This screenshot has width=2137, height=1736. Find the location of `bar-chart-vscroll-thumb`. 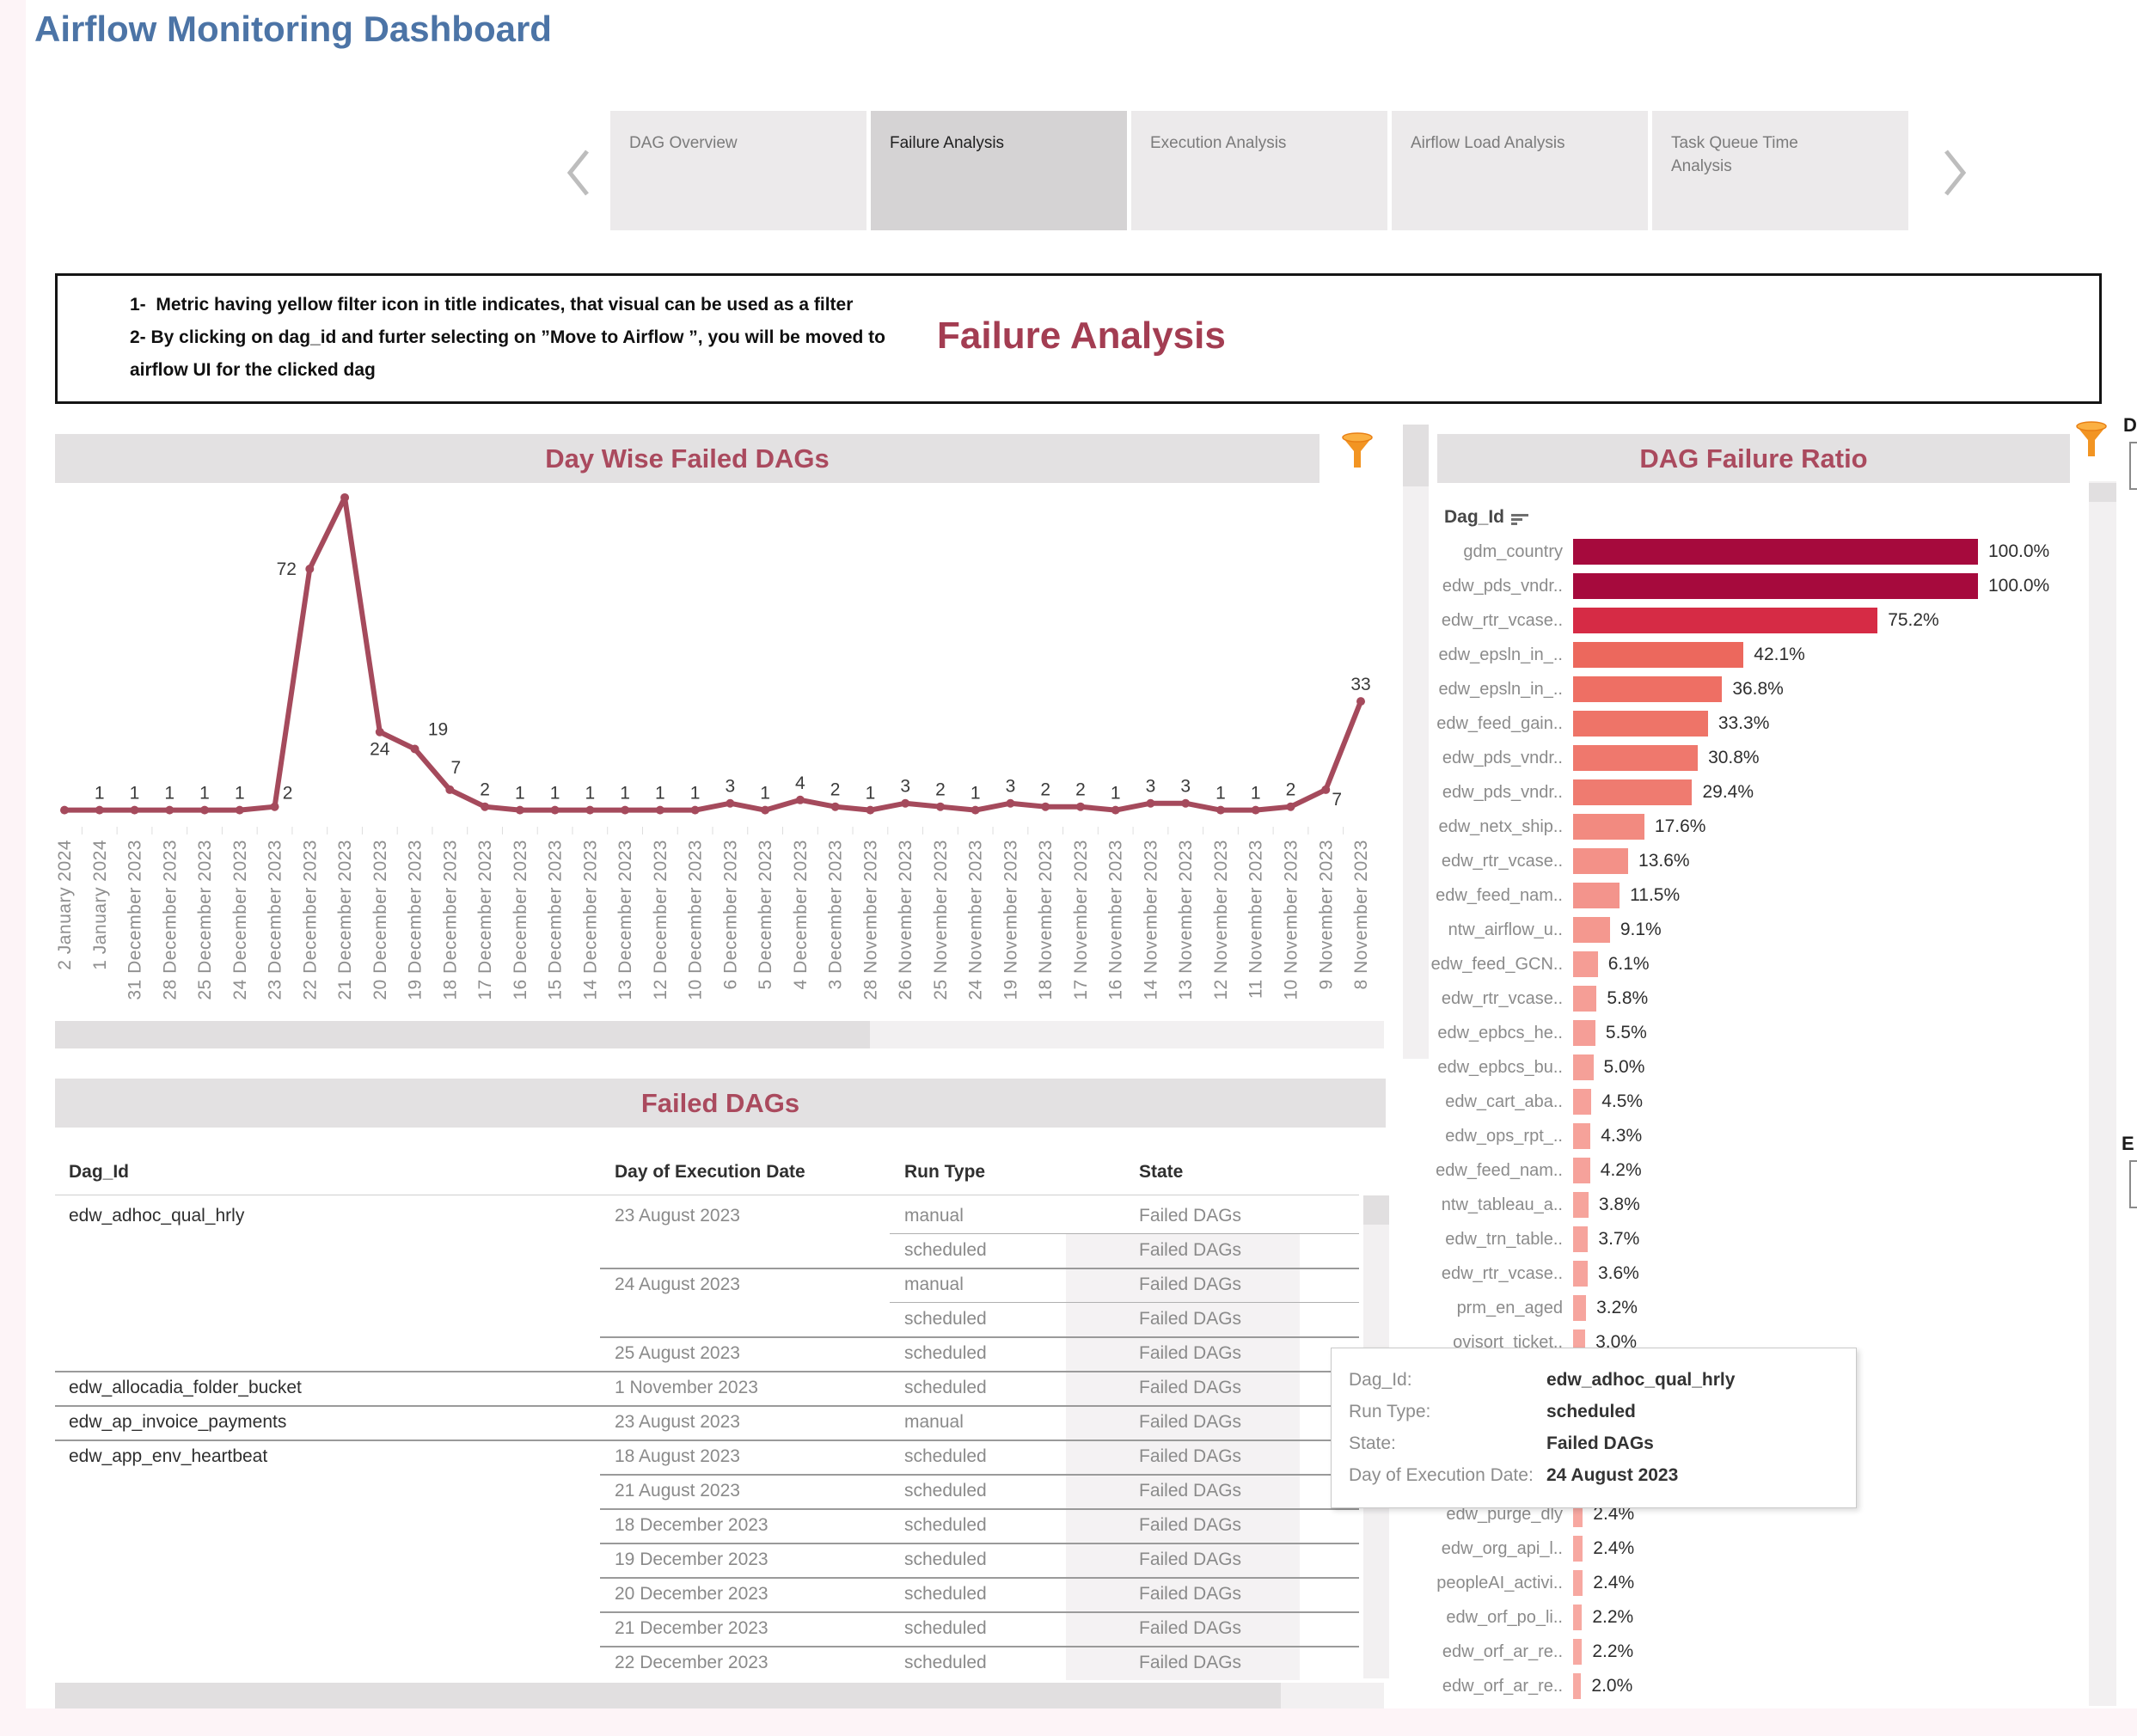

bar-chart-vscroll-thumb is located at coordinates (2102, 492).